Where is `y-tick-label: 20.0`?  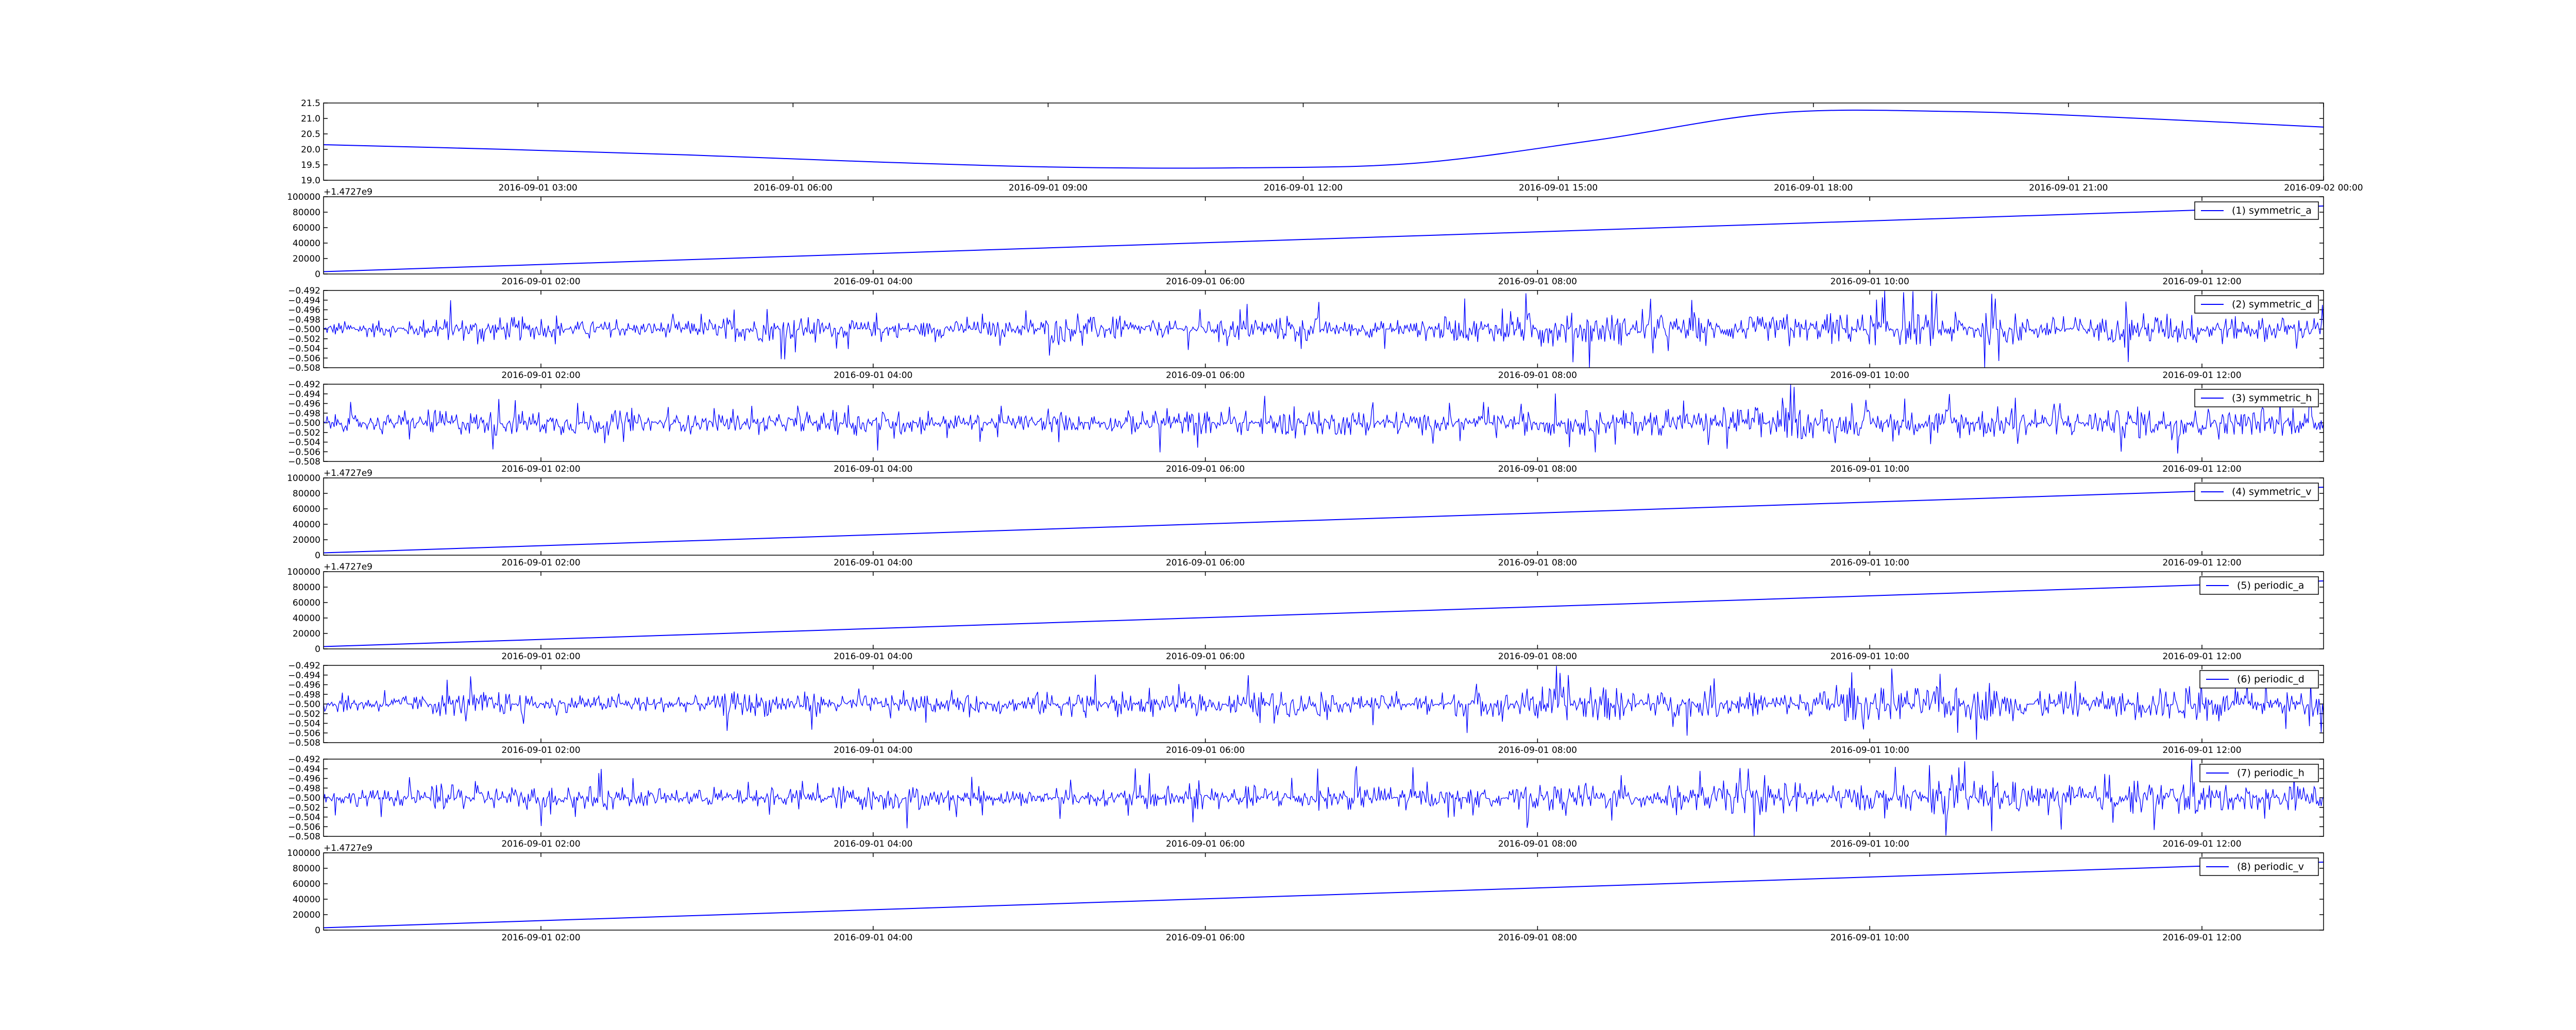 y-tick-label: 20.0 is located at coordinates (310, 150).